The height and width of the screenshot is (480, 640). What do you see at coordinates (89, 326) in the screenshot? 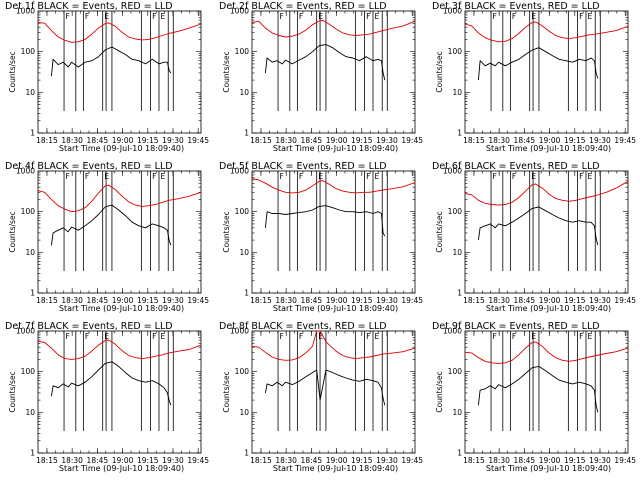
I see `panel-title: Det 7f BLACK = Events, RED = LLD` at bounding box center [89, 326].